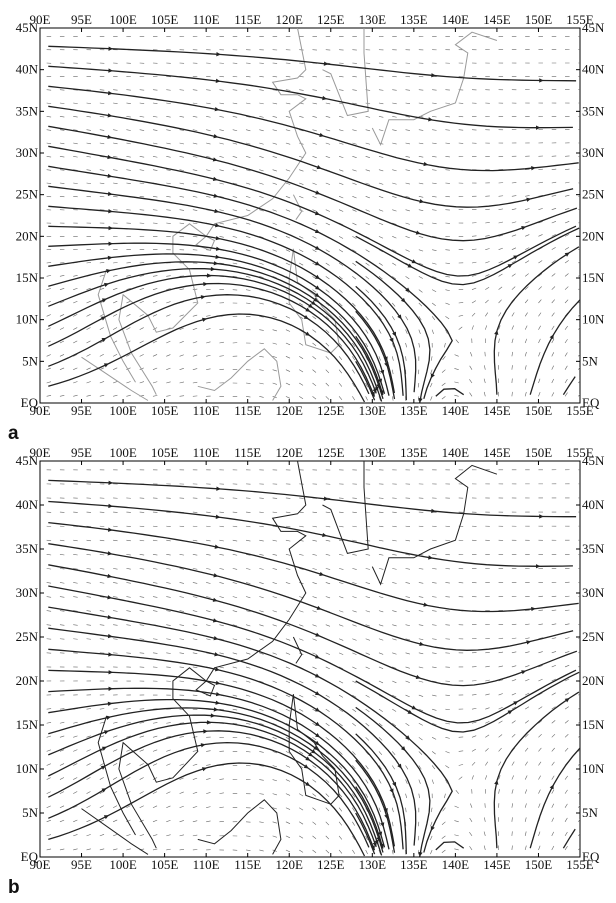 This screenshot has width=616, height=903. I want to click on lat-tick-right: 15N, so click(593, 277).